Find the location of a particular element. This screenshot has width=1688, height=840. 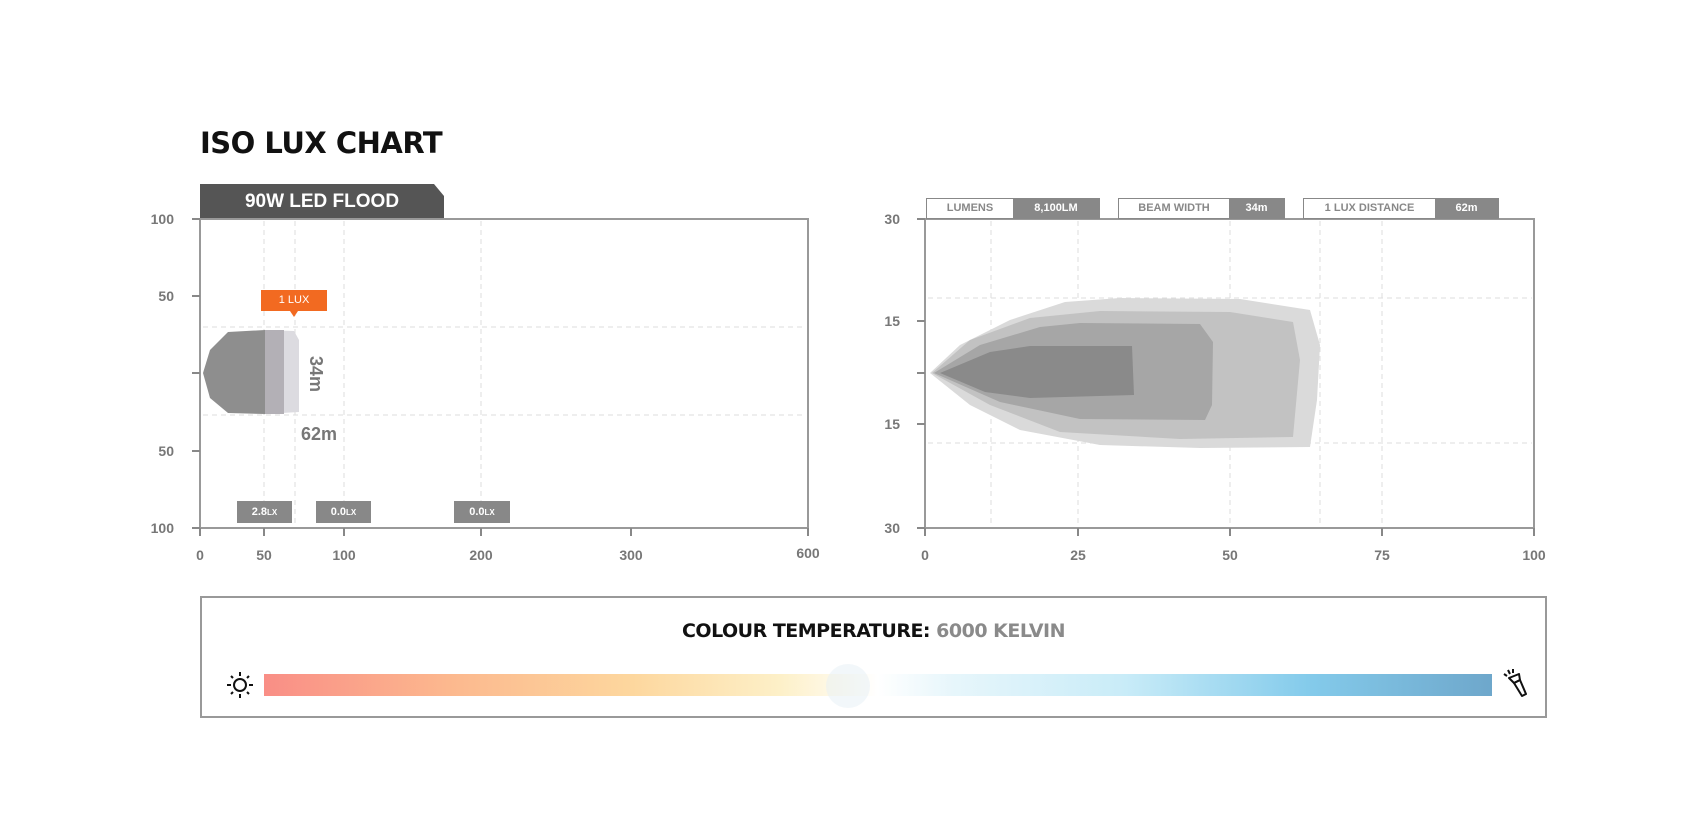

colour-temperature-gradient is located at coordinates (878, 685).